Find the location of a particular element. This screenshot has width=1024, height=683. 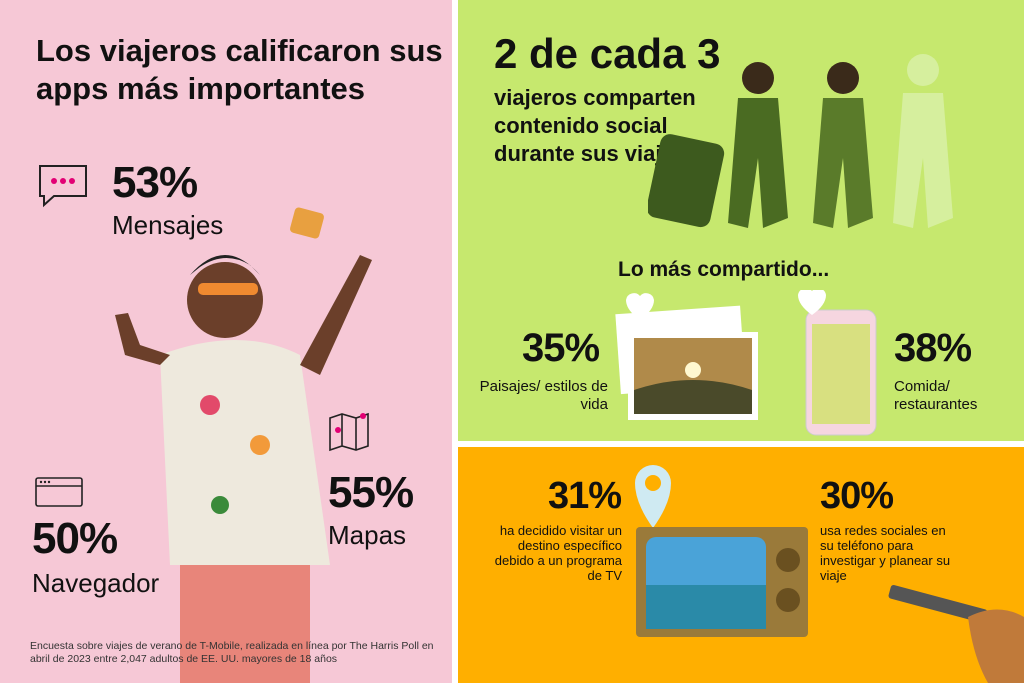

message-bubble-icon is located at coordinates (63, 186).